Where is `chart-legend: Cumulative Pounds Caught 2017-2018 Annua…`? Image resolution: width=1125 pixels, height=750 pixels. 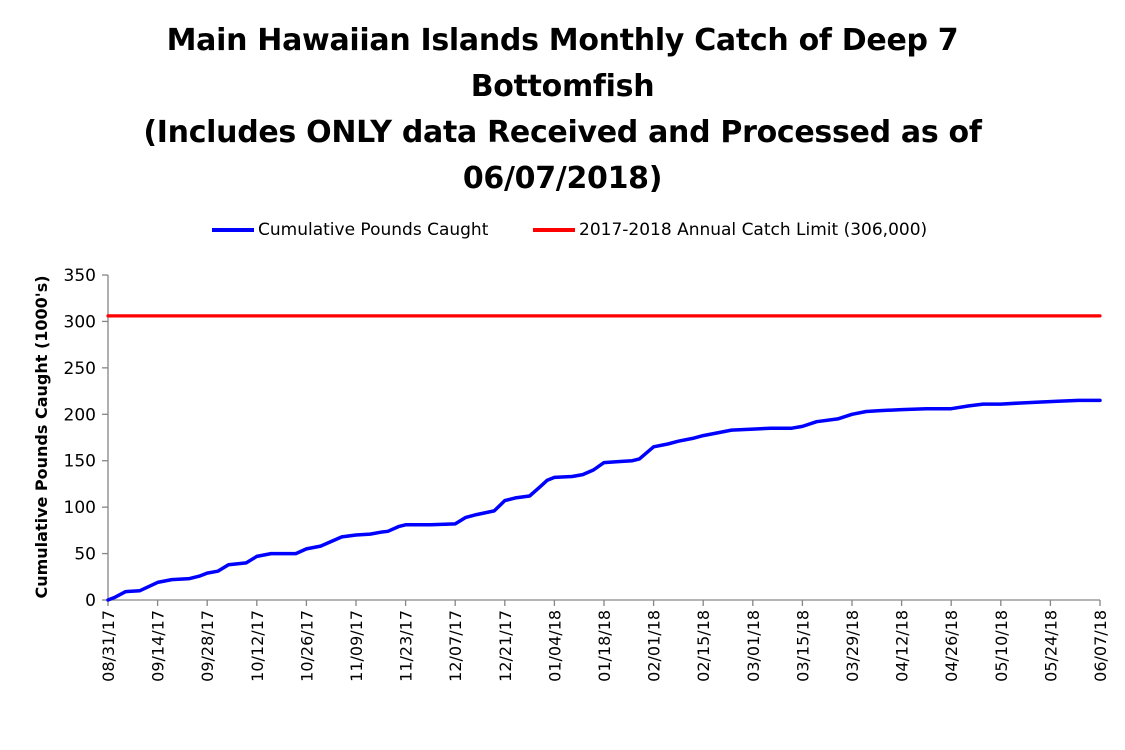
chart-legend: Cumulative Pounds Caught 2017-2018 Annua… is located at coordinates (562, 233).